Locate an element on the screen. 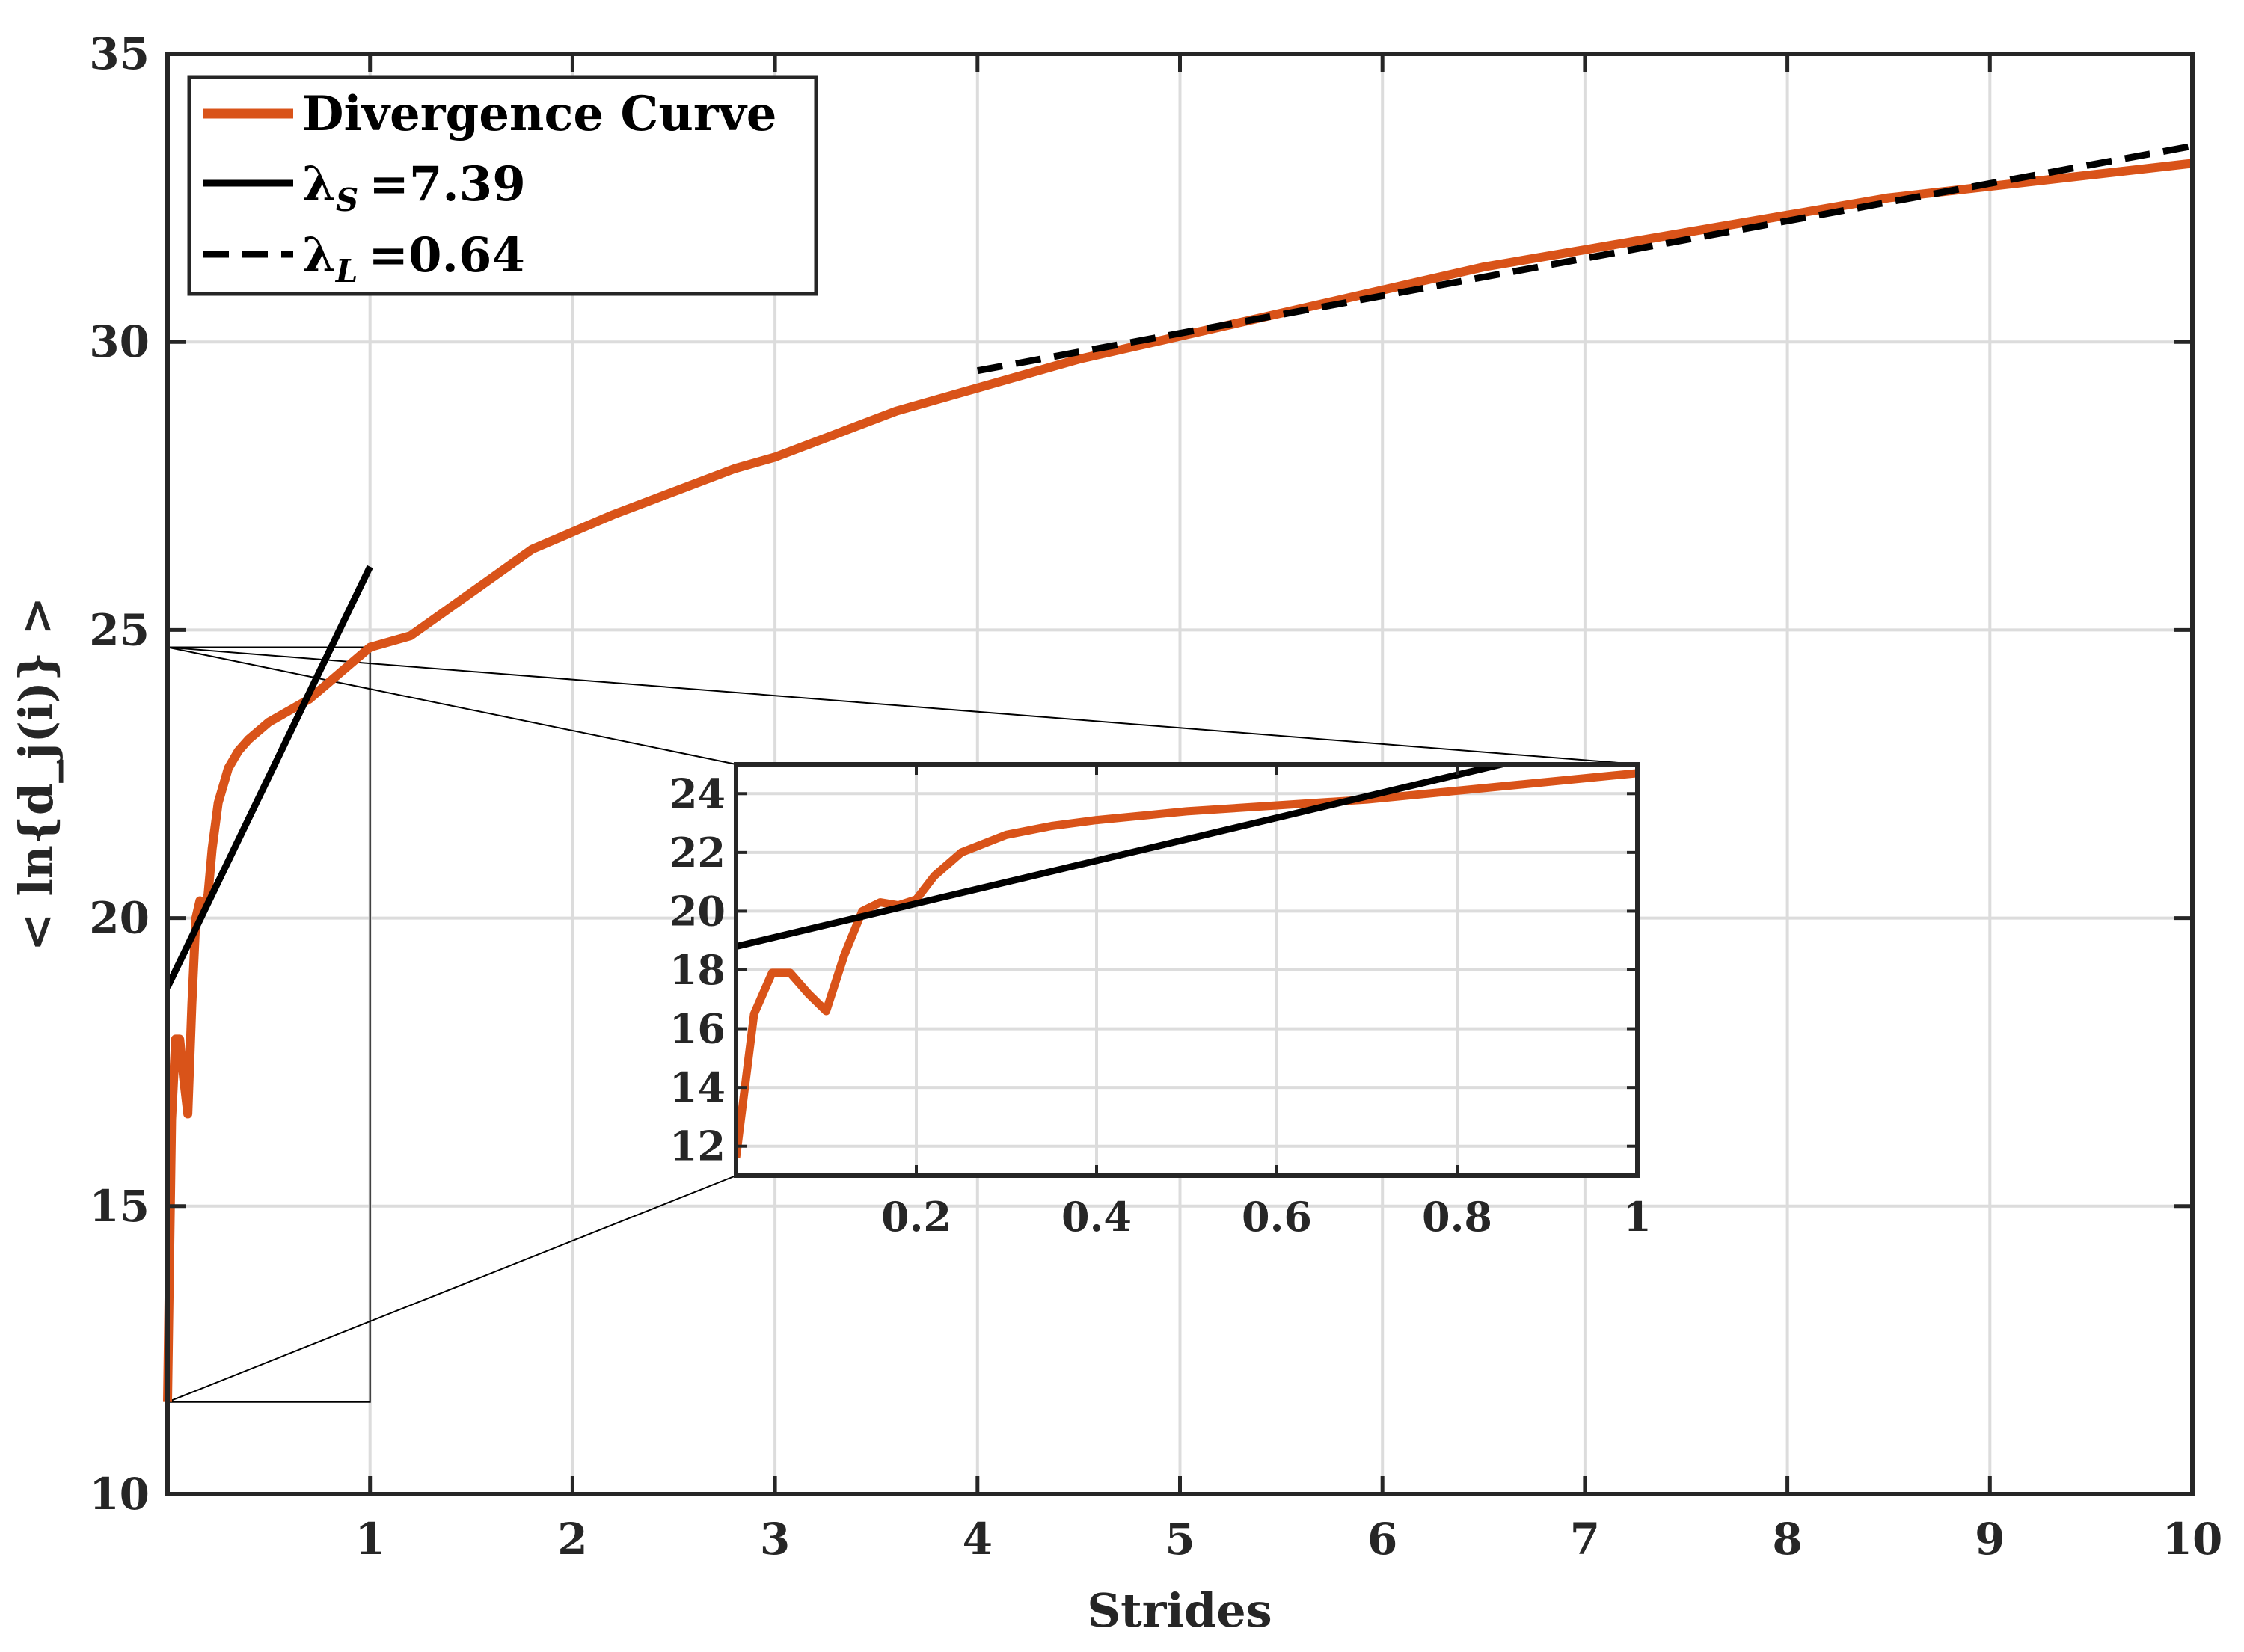 This screenshot has width=2244, height=1652. legend-label-short-term: λS =7.39 is located at coordinates (414, 187).